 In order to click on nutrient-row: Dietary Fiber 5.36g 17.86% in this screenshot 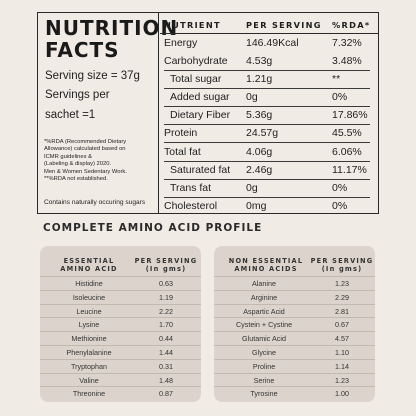, I will do `click(269, 115)`.